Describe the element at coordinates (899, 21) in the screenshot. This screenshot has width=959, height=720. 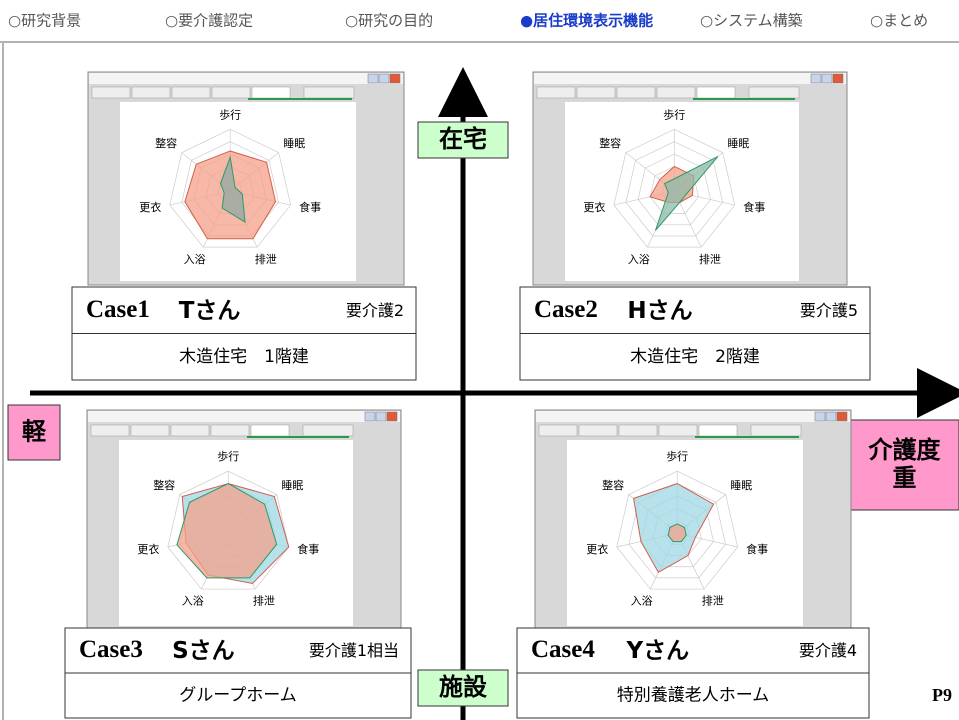
I see `nav-item: ○まとめ` at that location.